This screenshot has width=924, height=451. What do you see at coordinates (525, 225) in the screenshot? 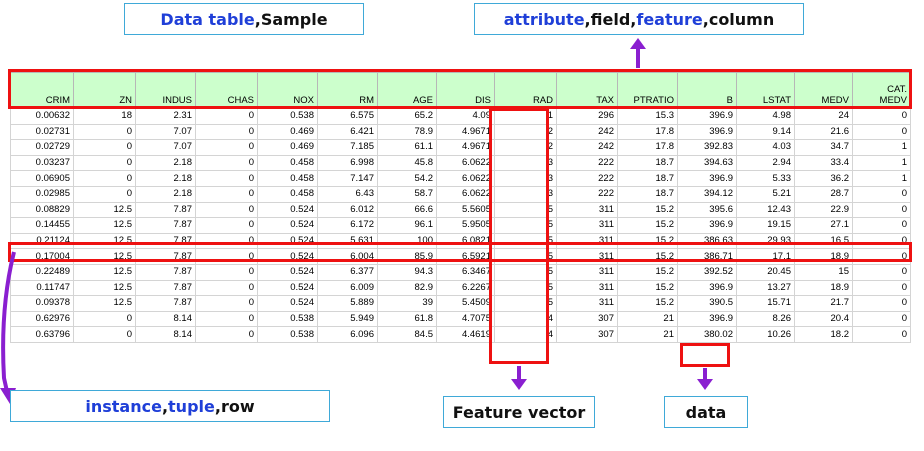
I see `table-cell: 5` at bounding box center [525, 225].